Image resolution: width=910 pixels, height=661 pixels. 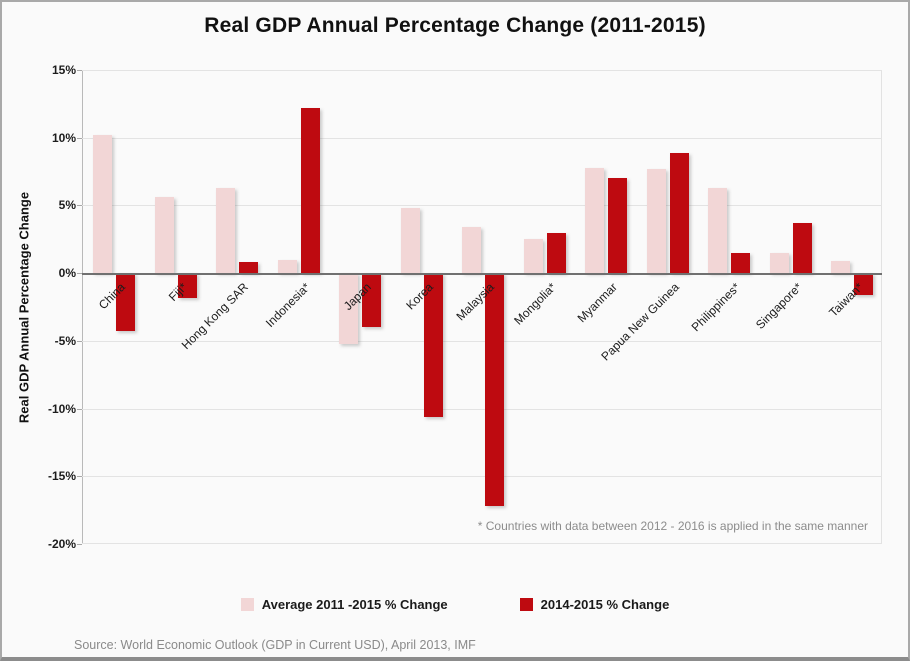 What do you see at coordinates (741, 263) in the screenshot?
I see `bar-current-philippines` at bounding box center [741, 263].